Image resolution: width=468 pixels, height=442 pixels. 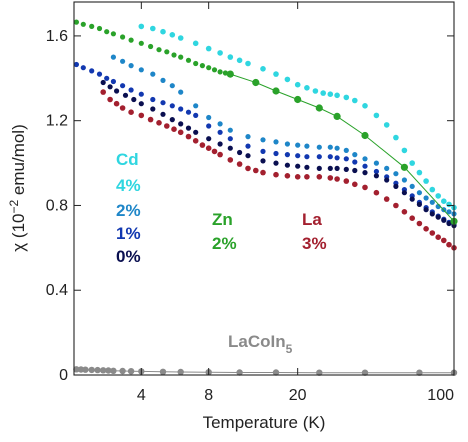 I want to click on y-axis-title-suffix: emu/mol), so click(x=18, y=162).